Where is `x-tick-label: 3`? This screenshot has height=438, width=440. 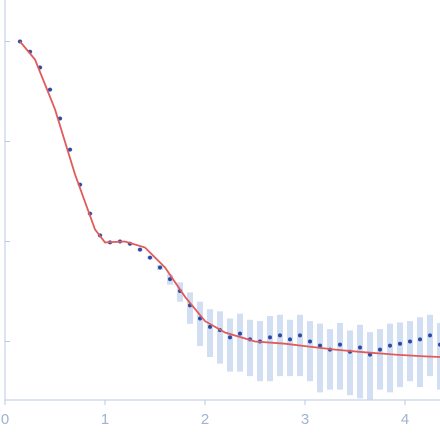
x-tick-label: 3 is located at coordinates (305, 419).